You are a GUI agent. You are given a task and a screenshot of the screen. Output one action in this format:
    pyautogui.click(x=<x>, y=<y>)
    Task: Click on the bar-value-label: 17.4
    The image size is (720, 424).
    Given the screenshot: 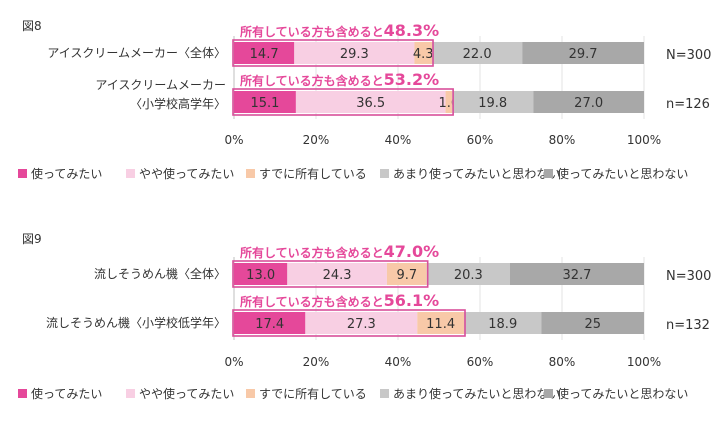 What is the action you would take?
    pyautogui.click(x=269, y=324)
    